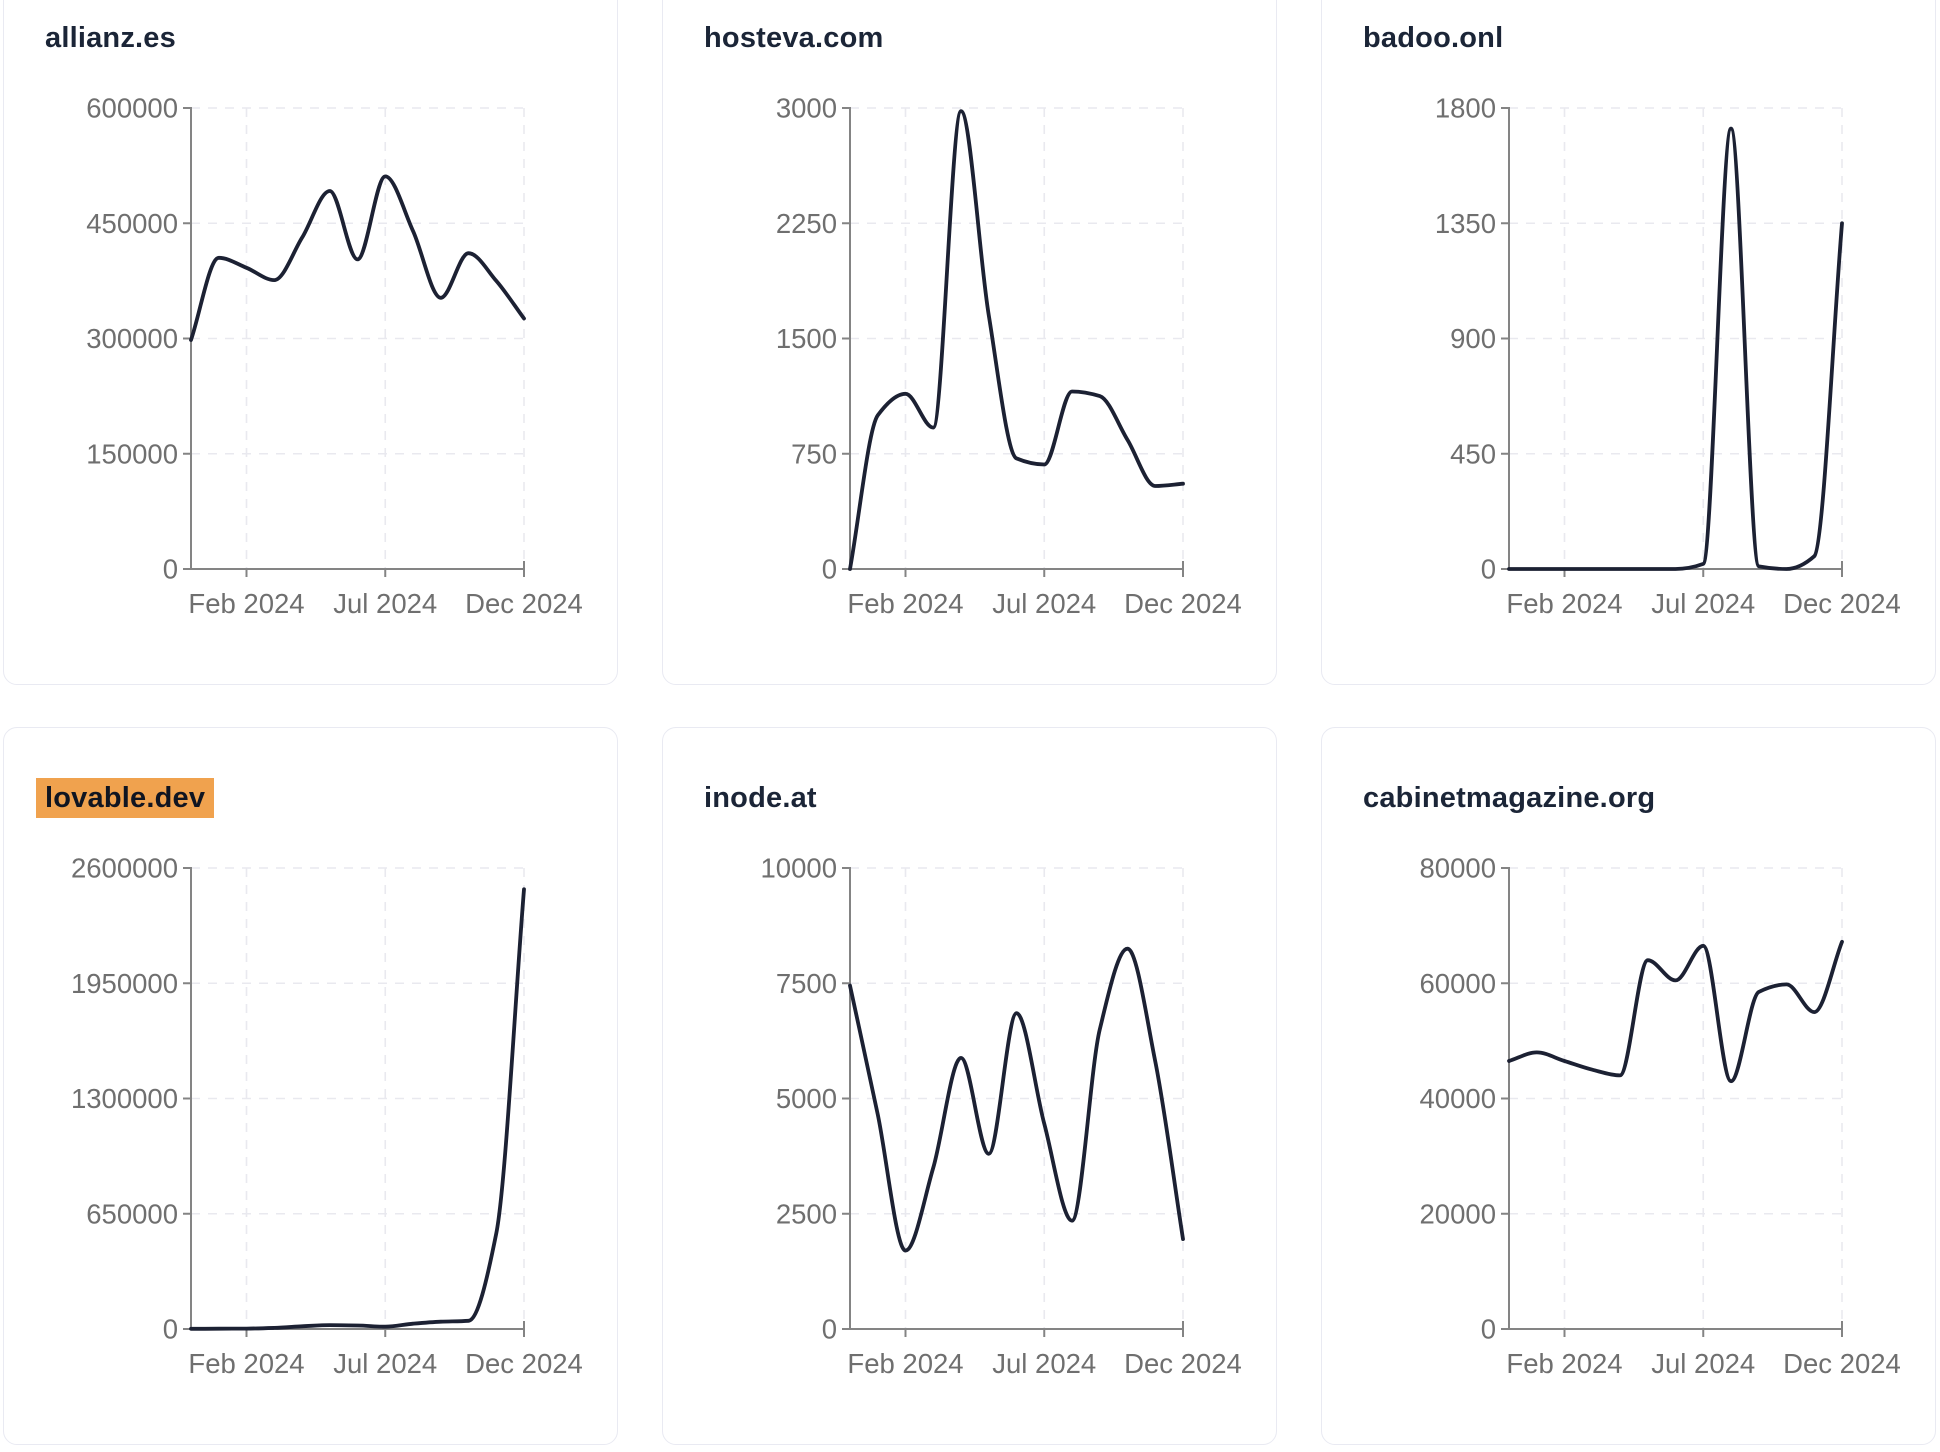  I want to click on y-tick-label: 750, so click(814, 453).